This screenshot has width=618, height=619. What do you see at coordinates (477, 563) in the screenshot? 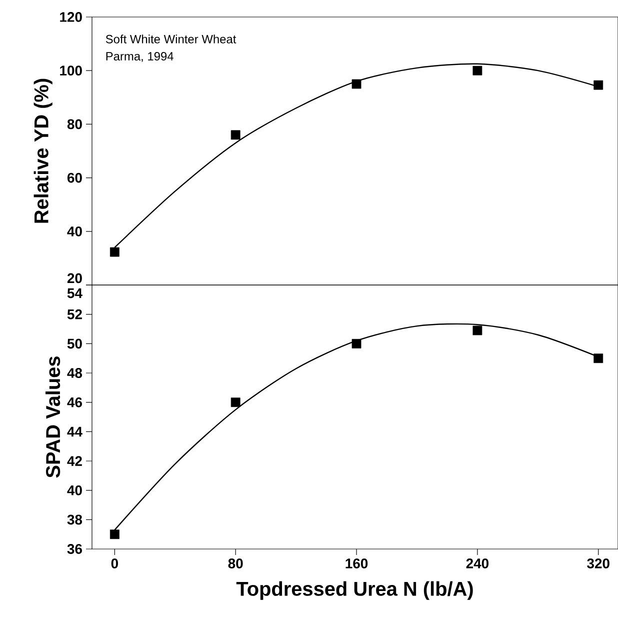
I see `x-tick-label: 240` at bounding box center [477, 563].